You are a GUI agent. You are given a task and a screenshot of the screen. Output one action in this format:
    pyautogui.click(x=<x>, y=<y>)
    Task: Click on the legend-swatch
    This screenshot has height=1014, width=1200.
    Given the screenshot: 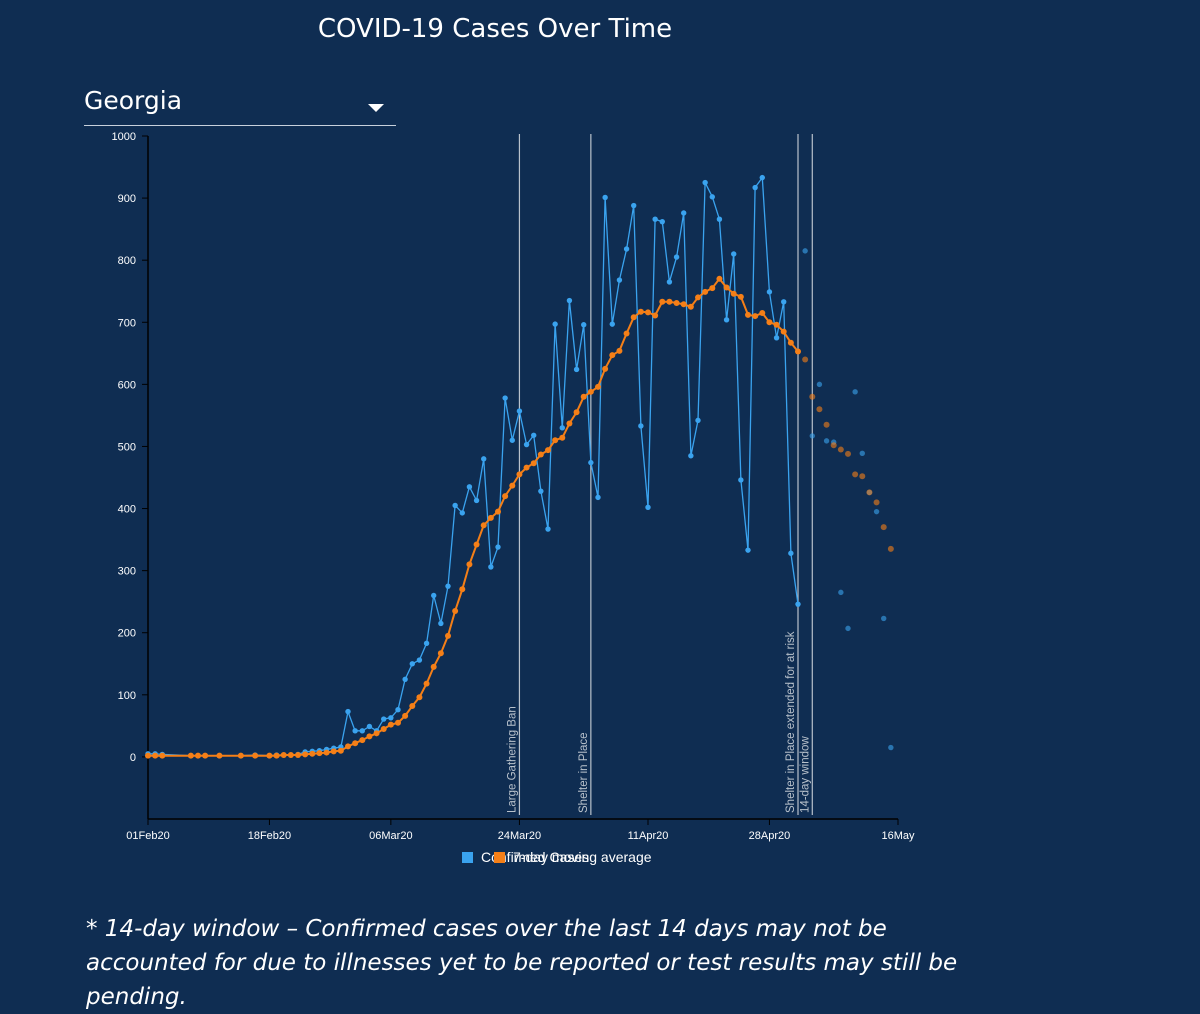 What is the action you would take?
    pyautogui.click(x=499, y=857)
    